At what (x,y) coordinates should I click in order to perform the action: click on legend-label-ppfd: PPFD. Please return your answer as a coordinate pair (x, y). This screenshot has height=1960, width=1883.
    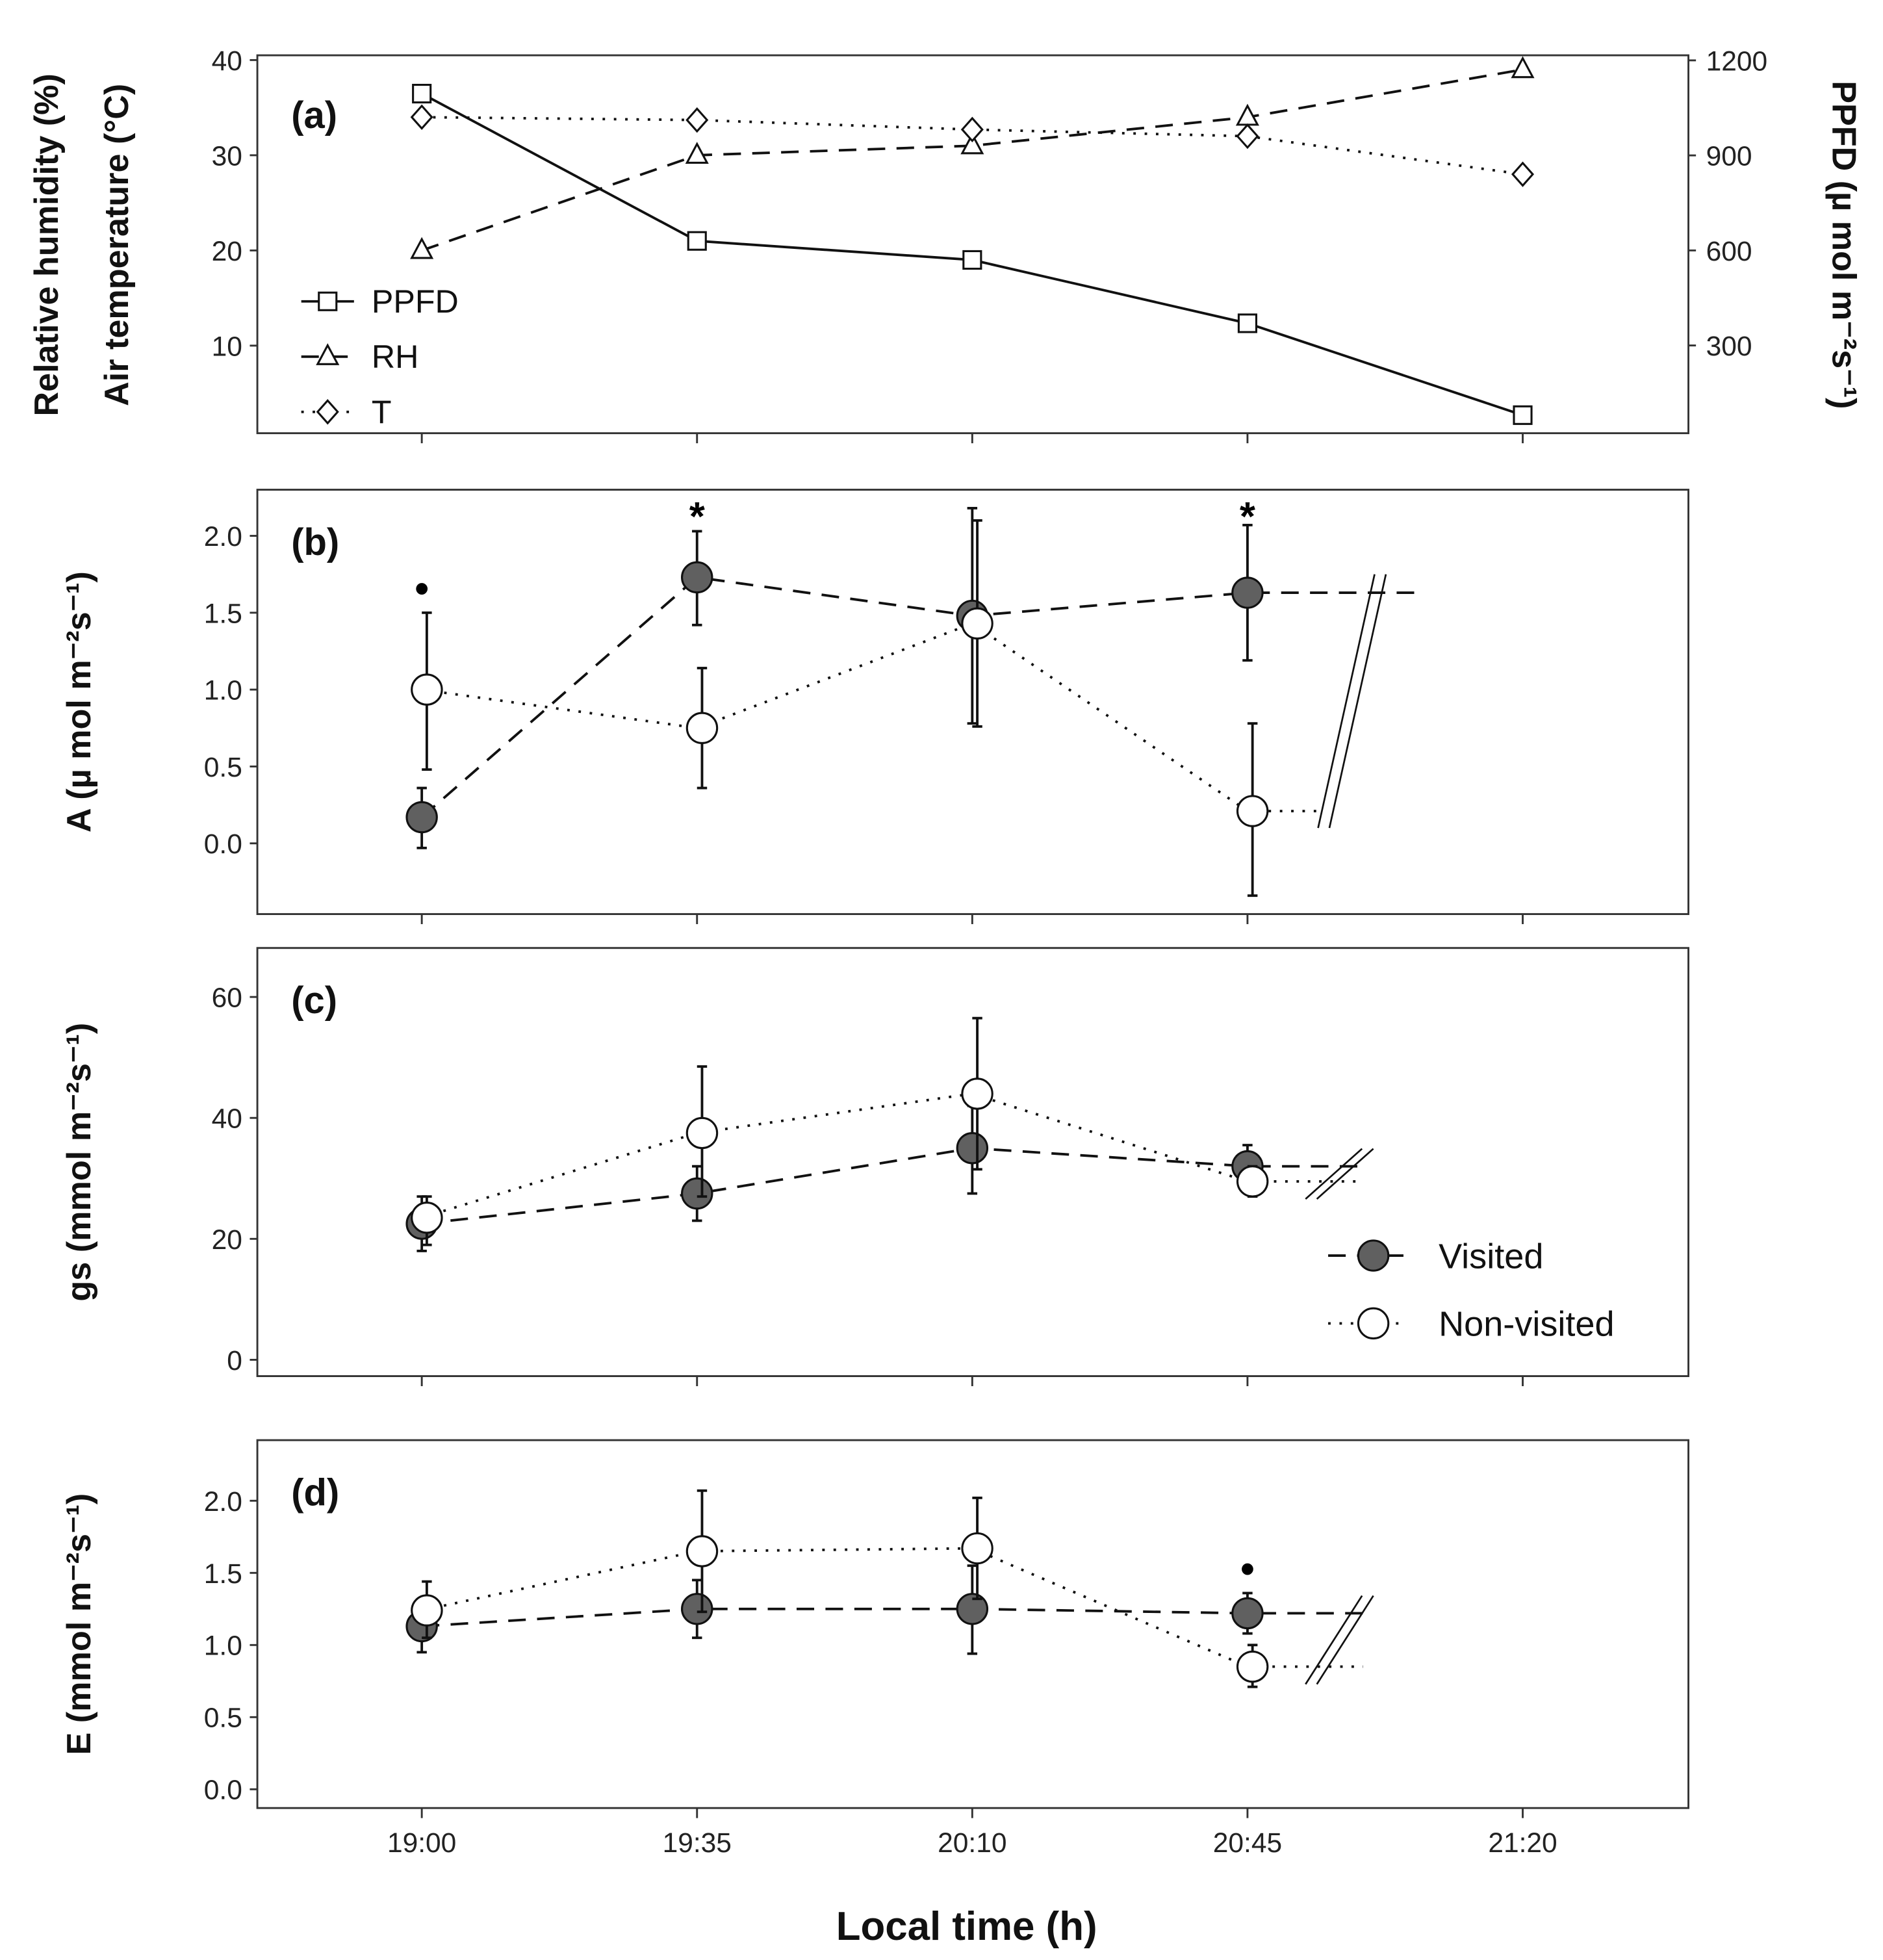
    Looking at the image, I should click on (416, 301).